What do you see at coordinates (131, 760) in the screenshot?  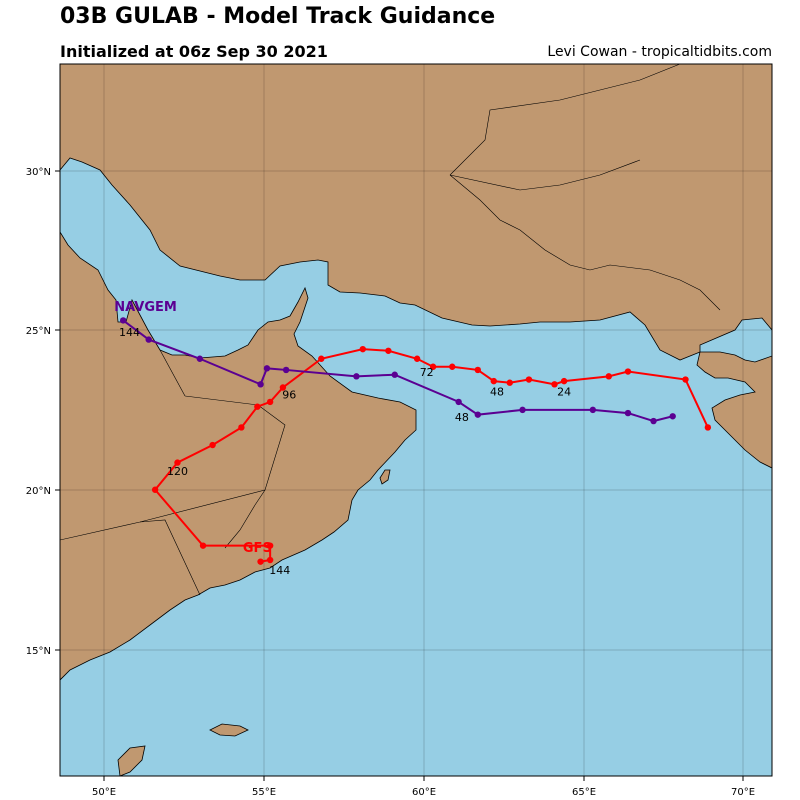 I see `land-somalia` at bounding box center [131, 760].